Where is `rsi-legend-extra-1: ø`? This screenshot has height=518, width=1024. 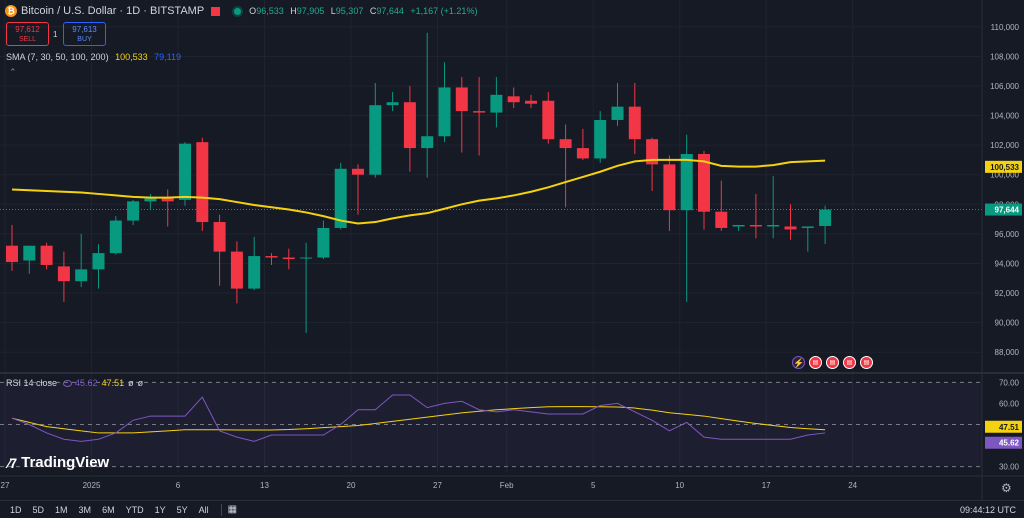
rsi-legend-extra-1: ø is located at coordinates (131, 383).